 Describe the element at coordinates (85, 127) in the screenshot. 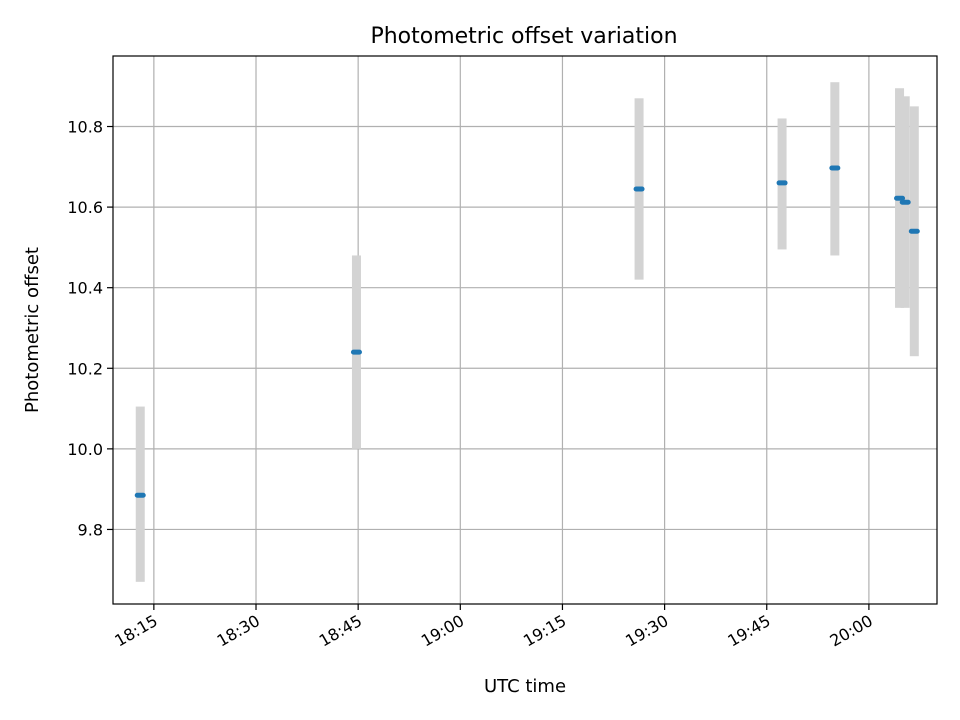

I see `y-tick-label: 10.8` at that location.